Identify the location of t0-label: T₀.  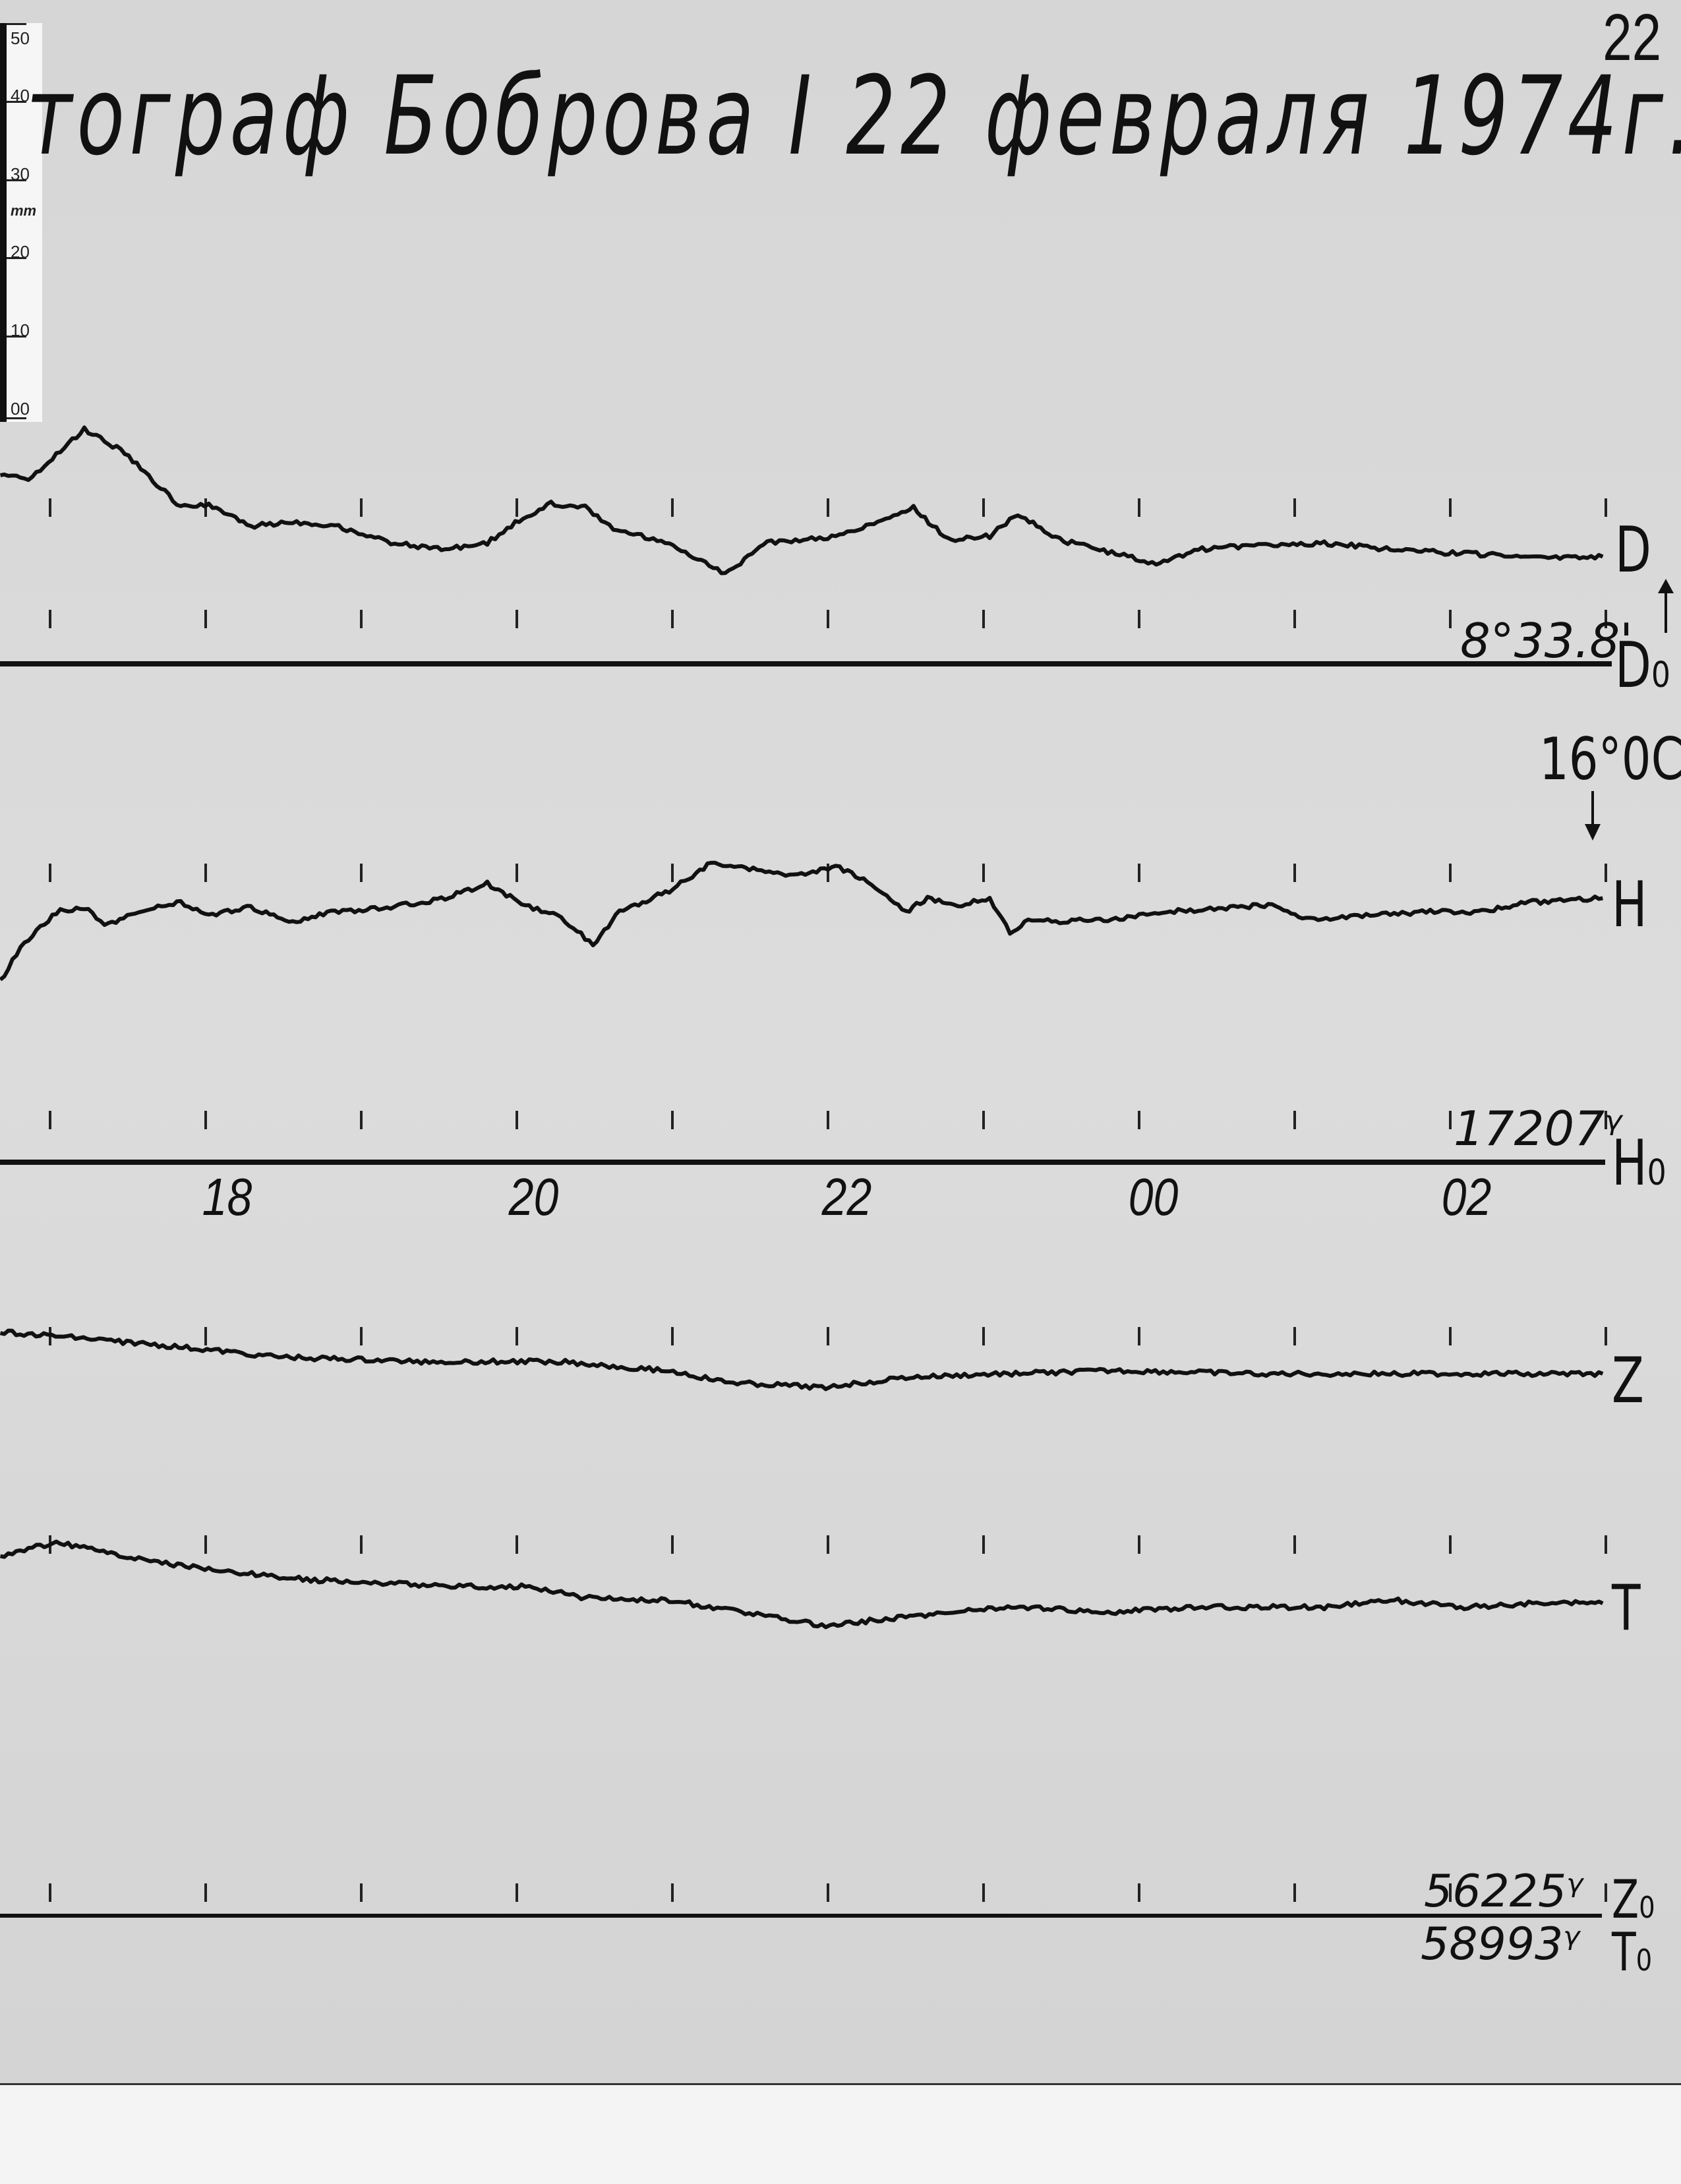
(1632, 1952).